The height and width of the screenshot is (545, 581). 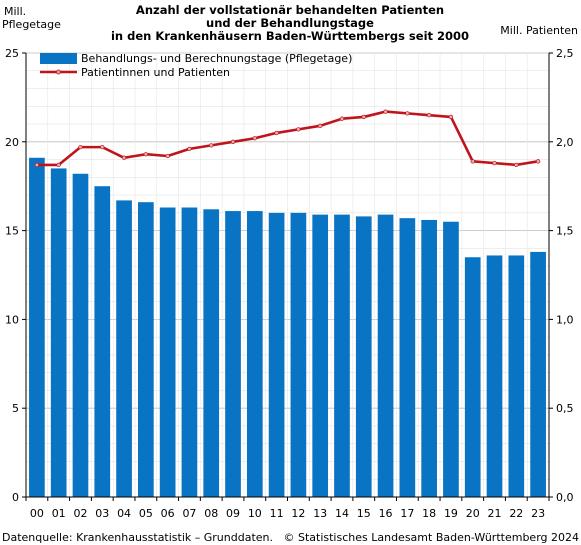 I want to click on x-tick-label: 08, so click(x=211, y=513).